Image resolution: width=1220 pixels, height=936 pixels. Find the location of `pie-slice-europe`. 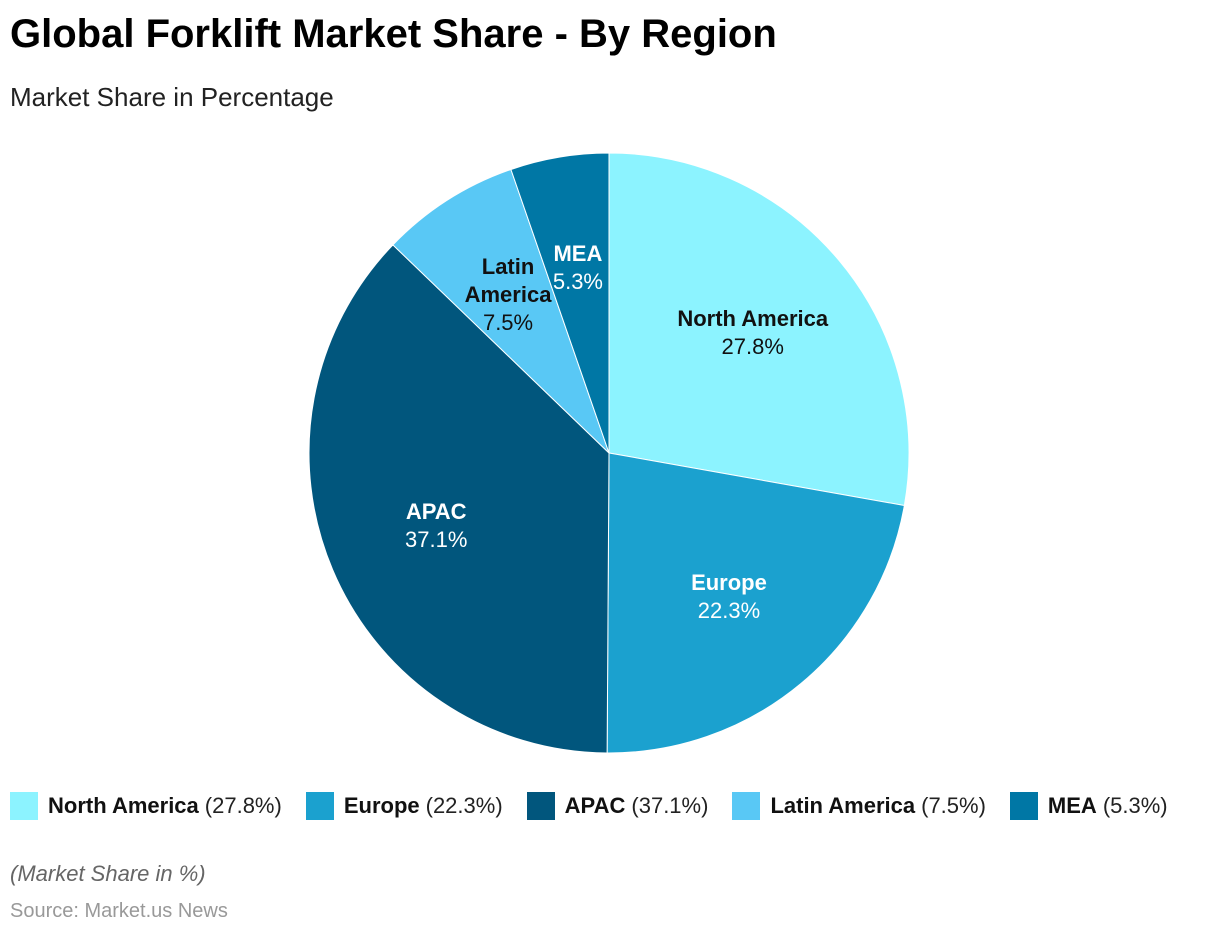

pie-slice-europe is located at coordinates (755, 603).